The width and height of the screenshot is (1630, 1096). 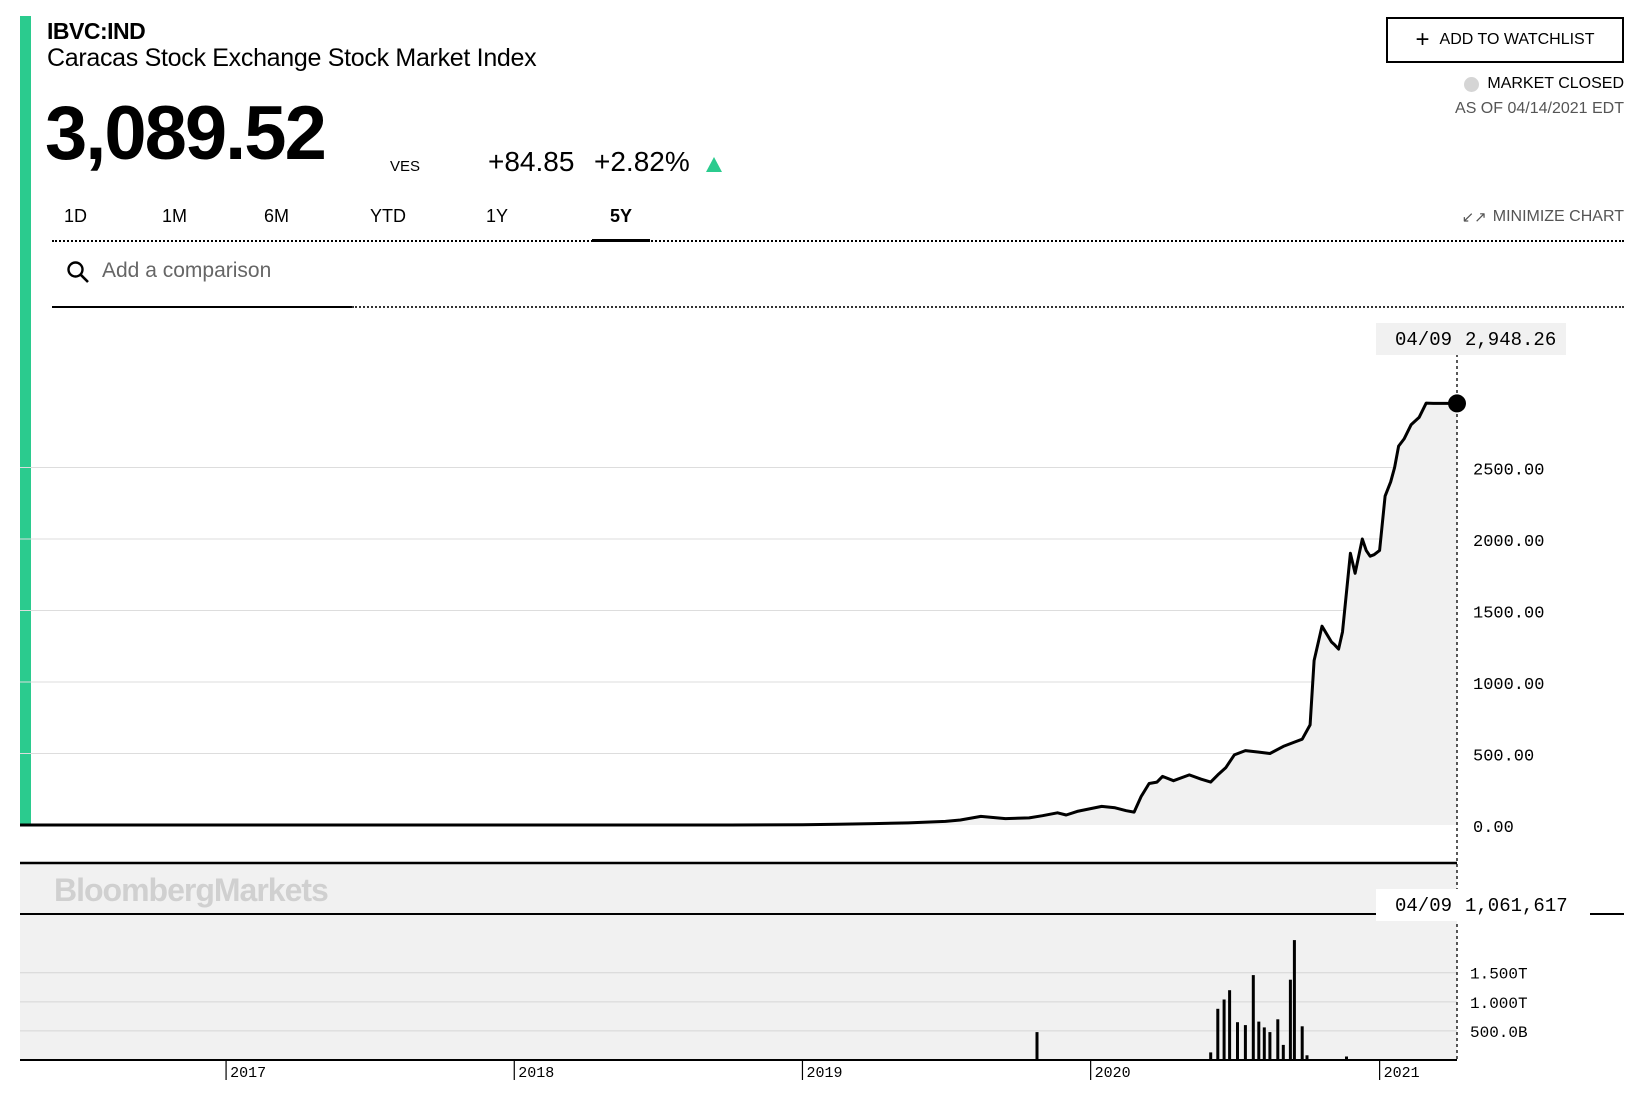 What do you see at coordinates (1517, 39) in the screenshot?
I see `add-to-watchlist-label: ADD TO WATCHLIST` at bounding box center [1517, 39].